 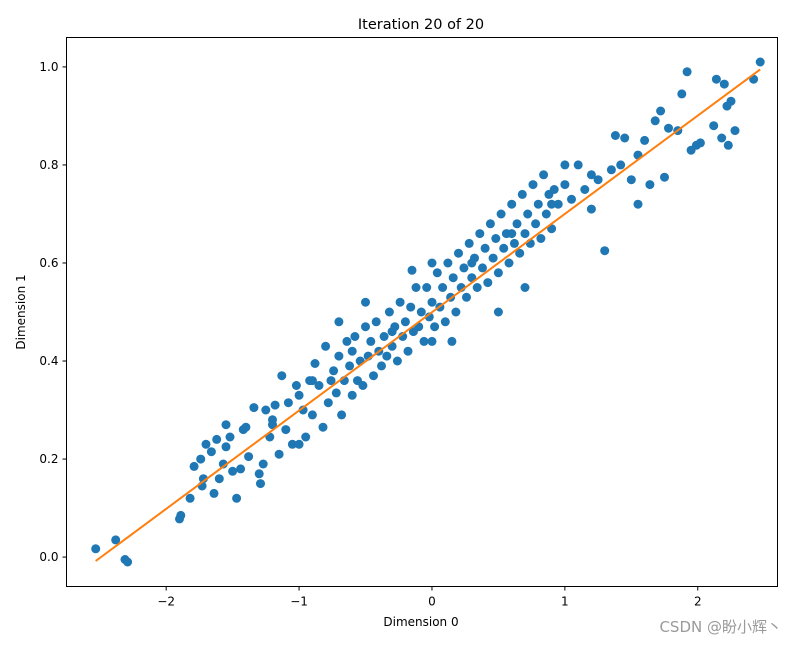 I want to click on y-tick-label: 0.0, so click(x=48, y=557).